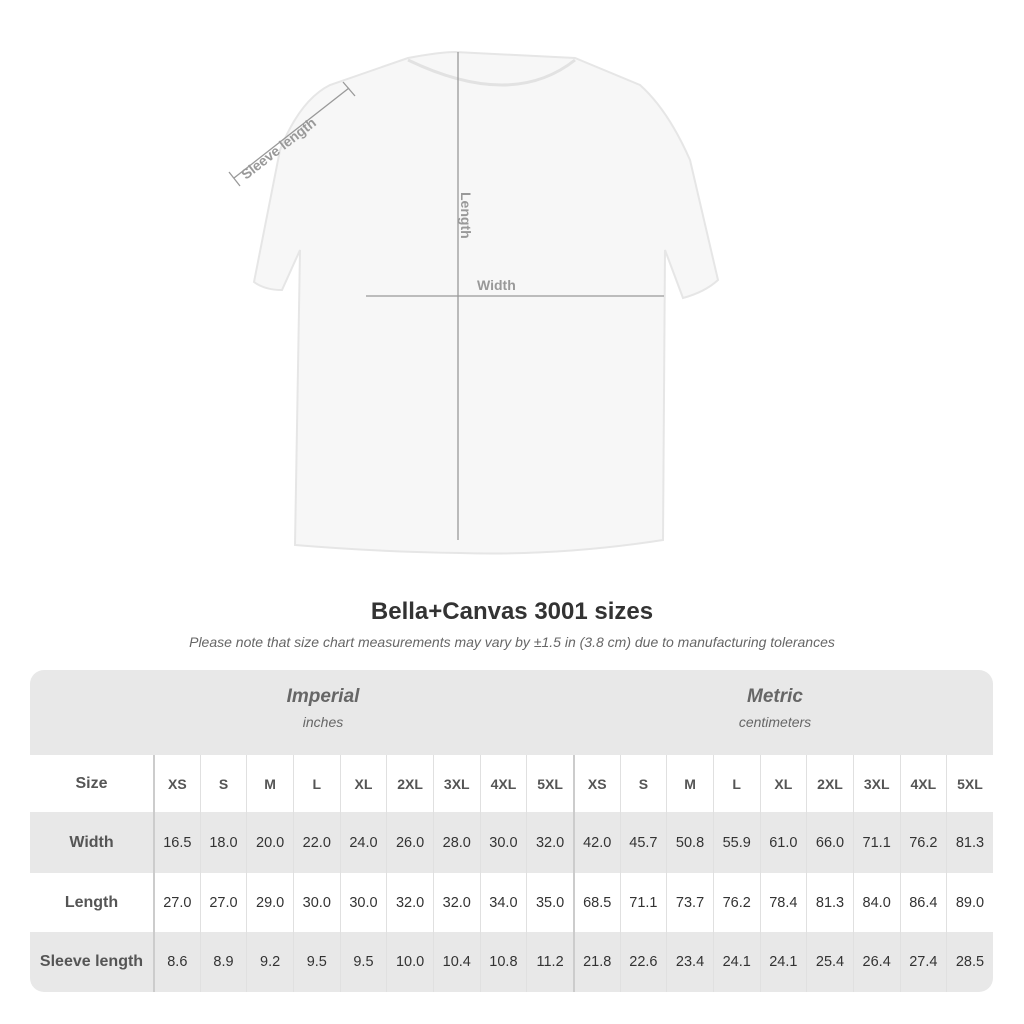 This screenshot has width=1024, height=1024. Describe the element at coordinates (775, 722) in the screenshot. I see `metric-unit: centimeters` at that location.